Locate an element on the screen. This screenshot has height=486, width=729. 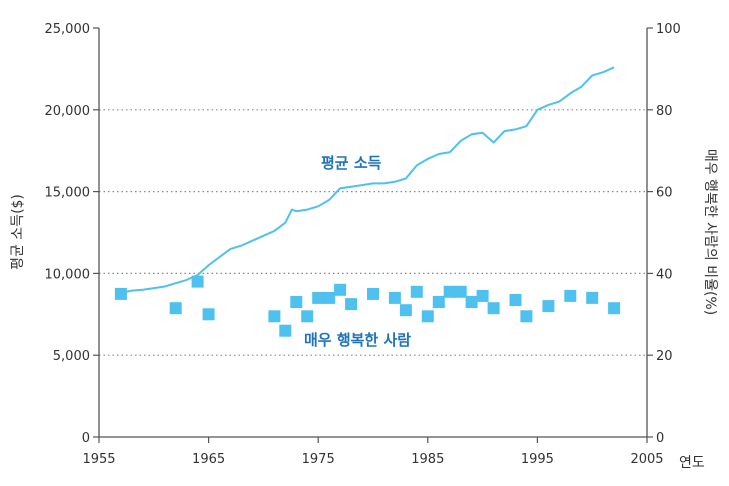
y2-tick-label: 20 is located at coordinates (664, 356).